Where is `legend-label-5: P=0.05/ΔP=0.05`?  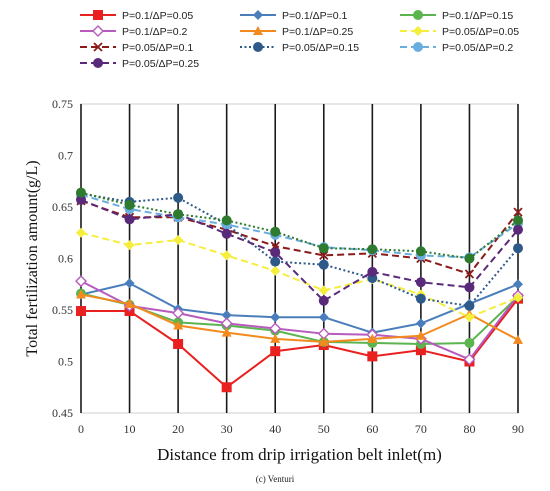
legend-label-5: P=0.05/ΔP=0.05 is located at coordinates (480, 32).